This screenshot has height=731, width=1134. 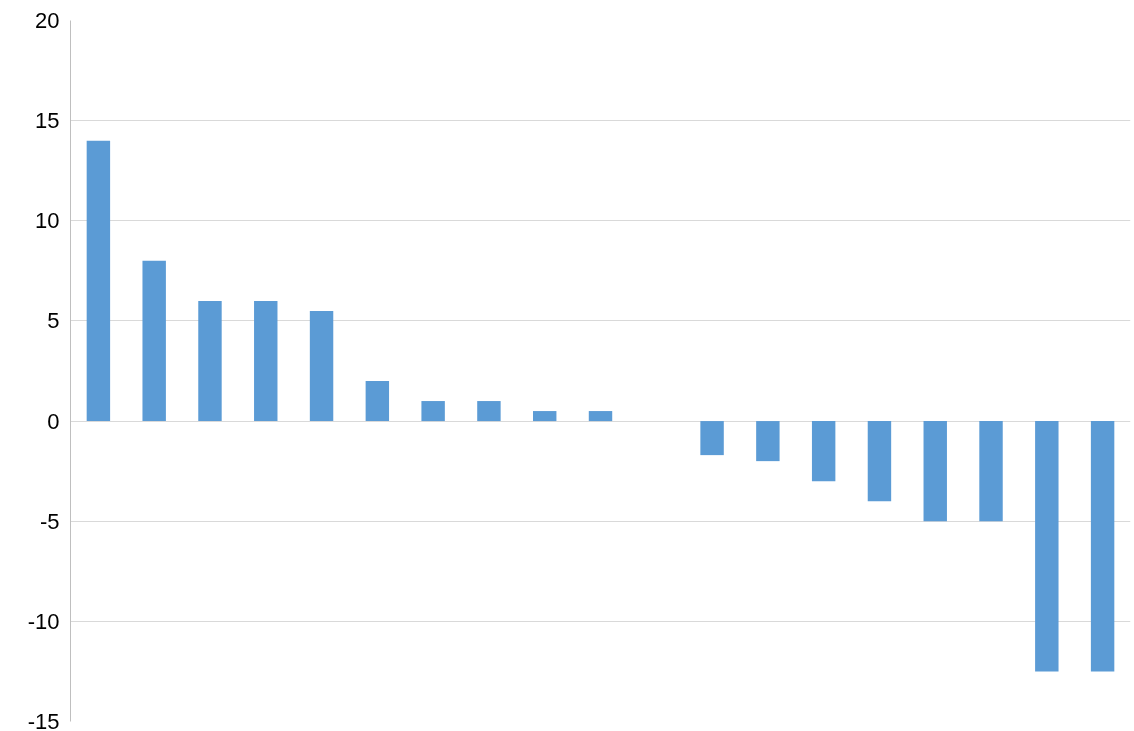 What do you see at coordinates (43, 621) in the screenshot?
I see `y-tick-label: -10` at bounding box center [43, 621].